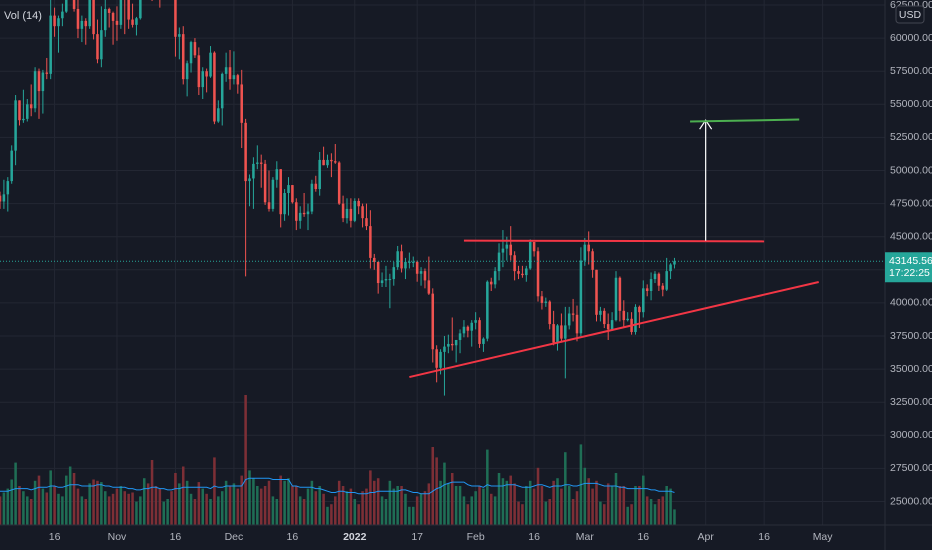  I want to click on x-tick-label: 17, so click(417, 537).